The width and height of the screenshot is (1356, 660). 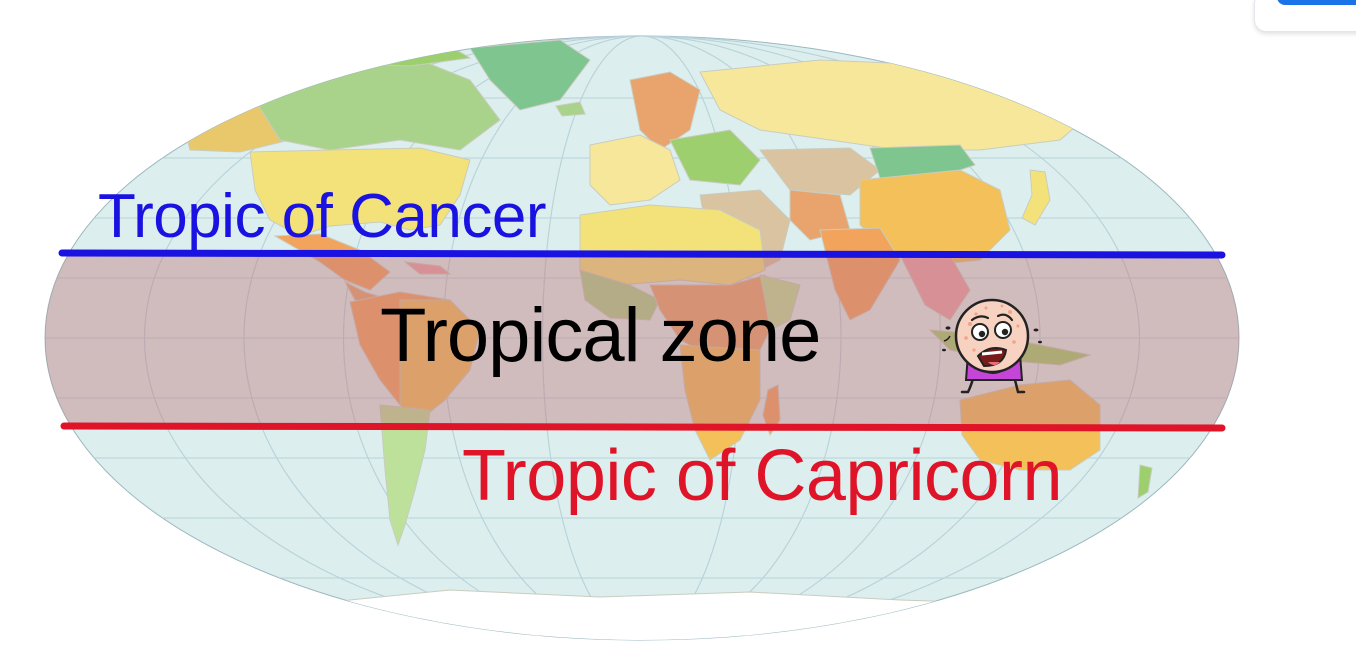 What do you see at coordinates (635, 170) in the screenshot?
I see `land-western-europe` at bounding box center [635, 170].